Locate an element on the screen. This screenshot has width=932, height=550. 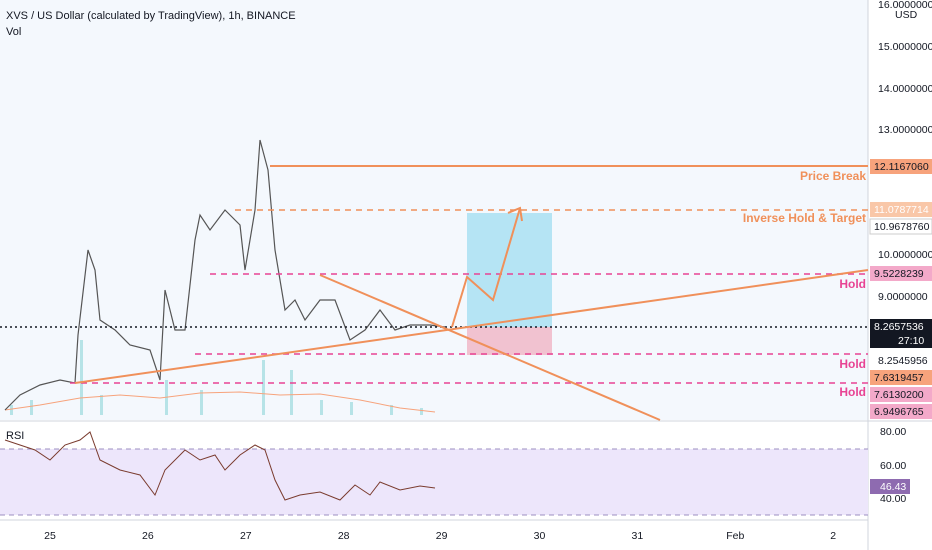
price-badge: 9.5228239 is located at coordinates (899, 274).